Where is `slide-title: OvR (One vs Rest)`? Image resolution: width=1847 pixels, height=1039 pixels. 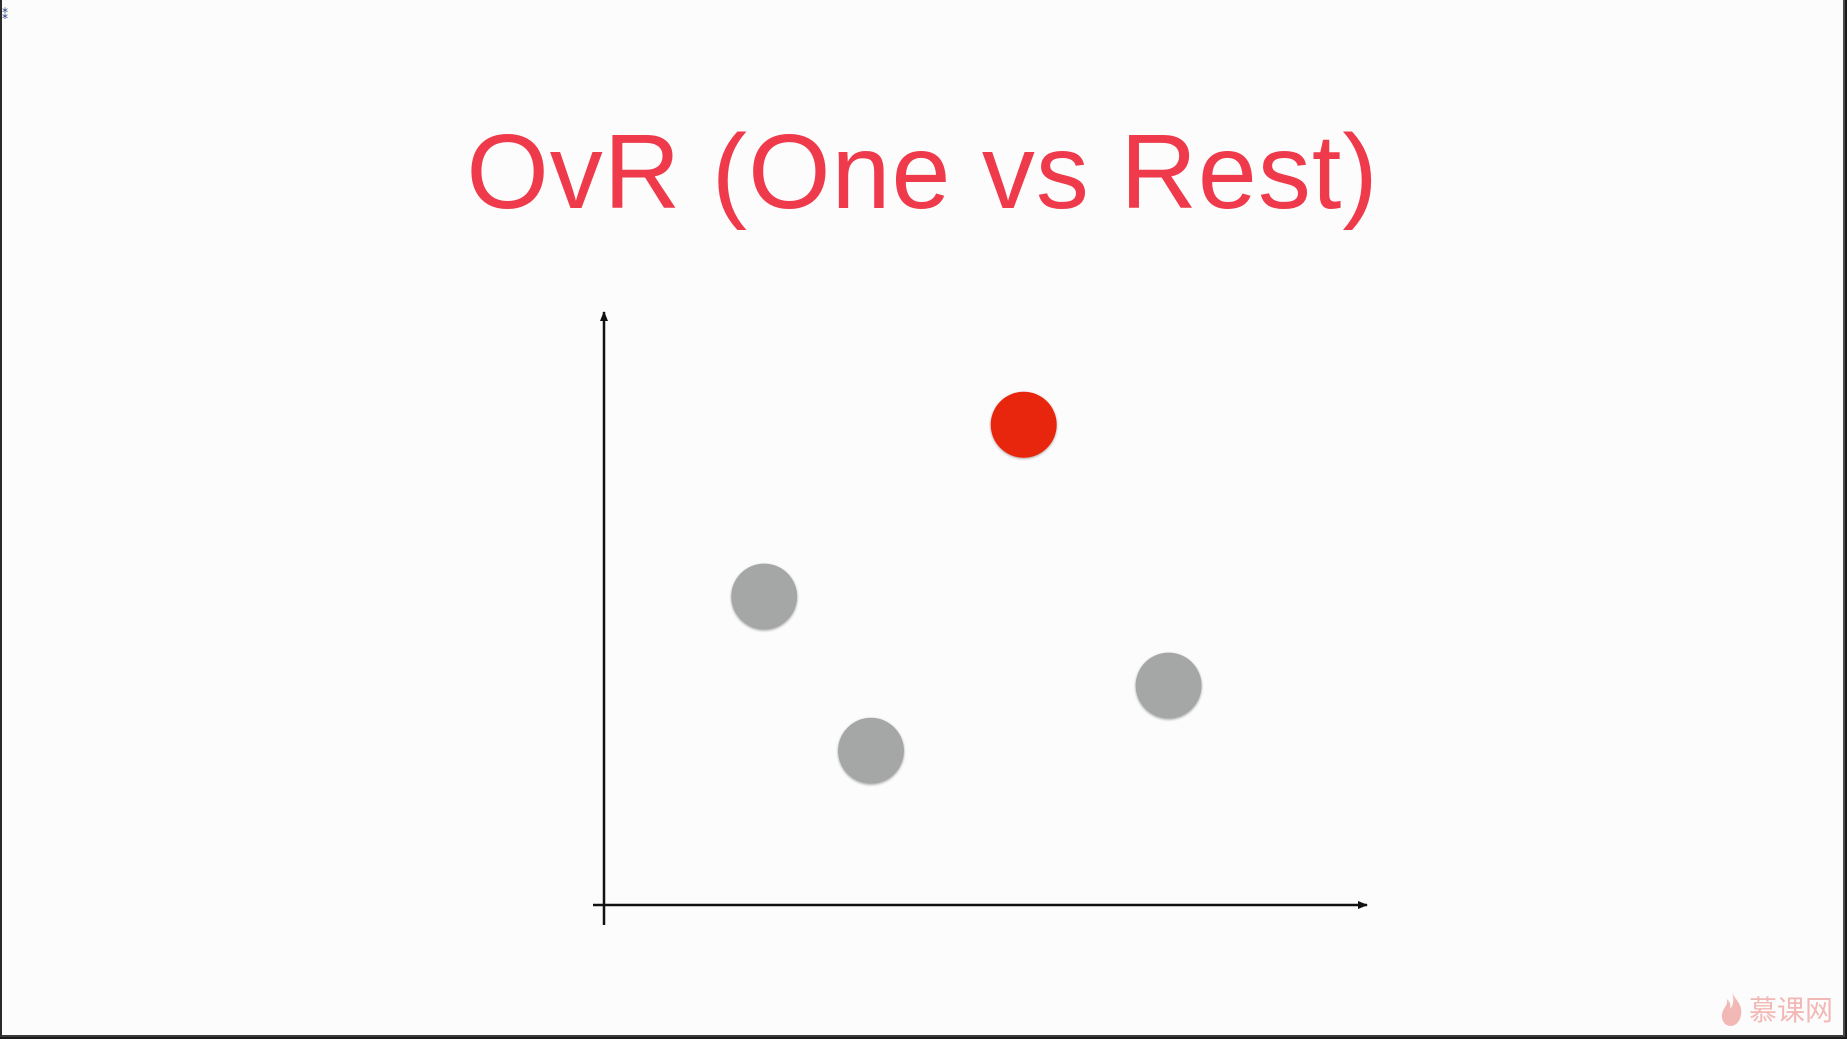
slide-title: OvR (One vs Rest) is located at coordinates (922, 172).